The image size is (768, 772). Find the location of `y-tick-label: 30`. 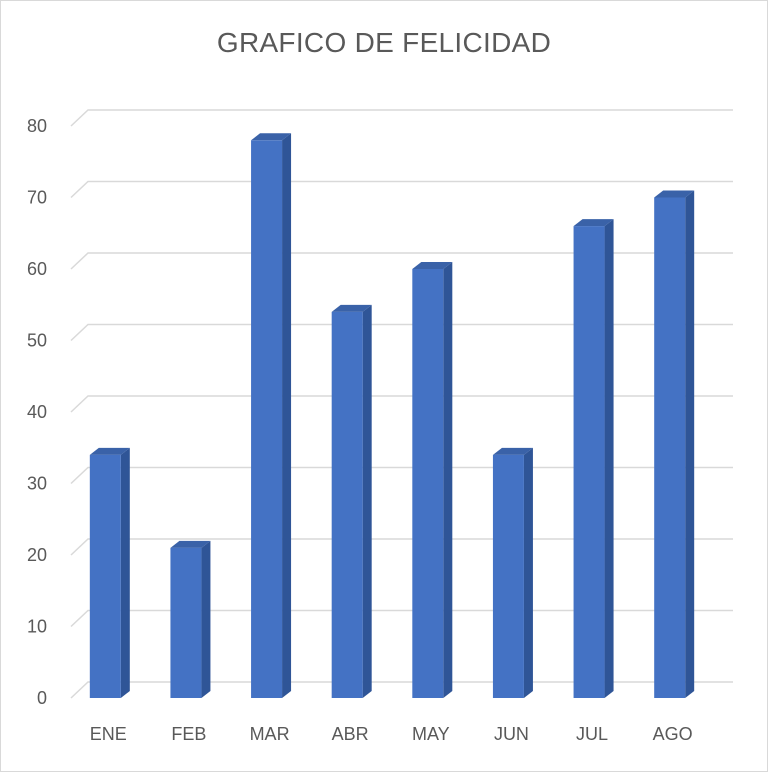

y-tick-label: 30 is located at coordinates (37, 484).